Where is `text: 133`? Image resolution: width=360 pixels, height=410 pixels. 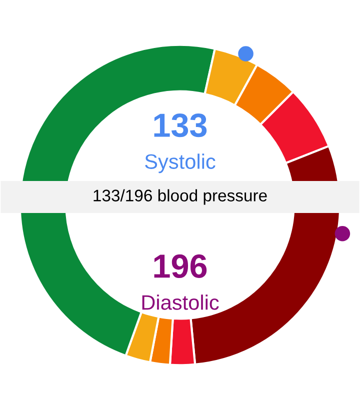 text: 133 is located at coordinates (180, 125).